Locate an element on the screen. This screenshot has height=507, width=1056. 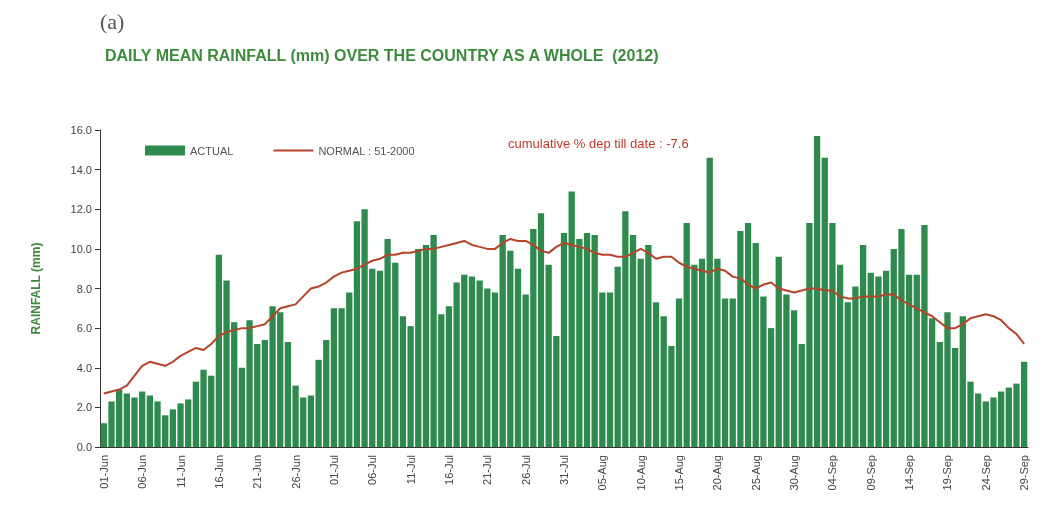
x-tick-label: 16-Jul is located at coordinates (448, 470).